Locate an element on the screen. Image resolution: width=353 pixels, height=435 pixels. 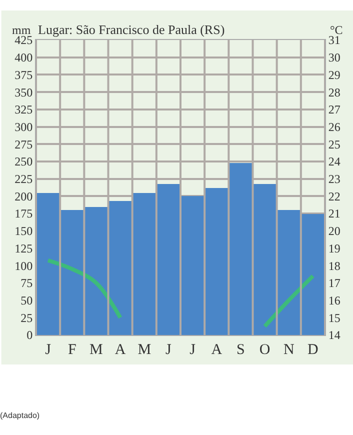
y2-tick-label: 22 is located at coordinates (334, 196).